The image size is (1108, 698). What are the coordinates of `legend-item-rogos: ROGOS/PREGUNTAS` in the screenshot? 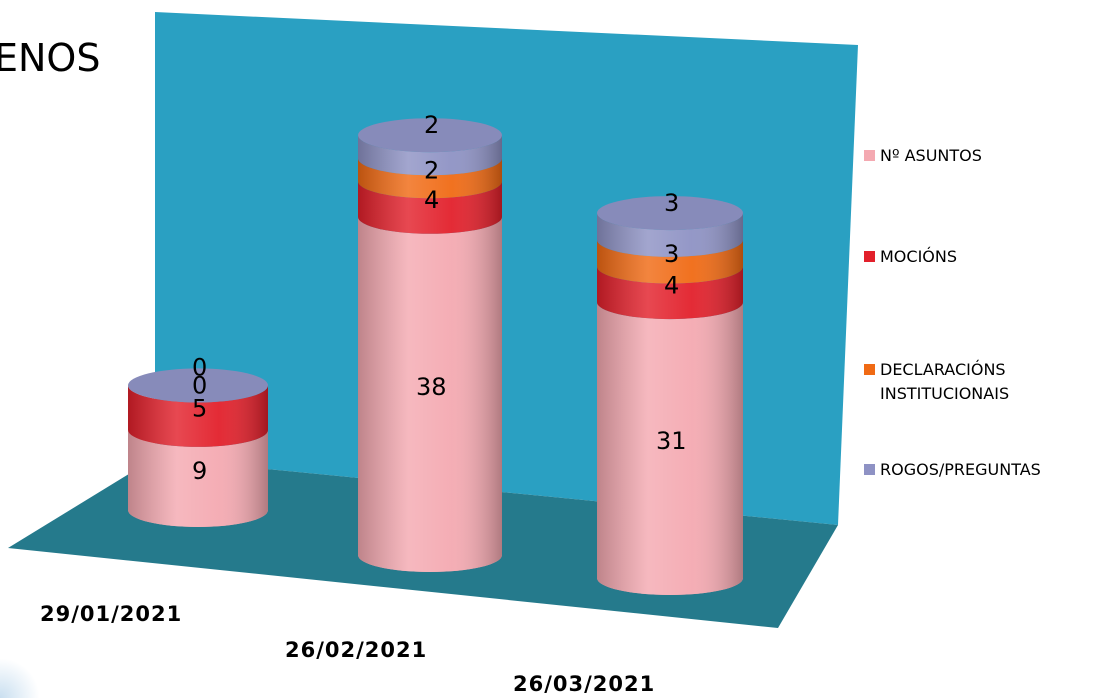 It's located at (952, 470).